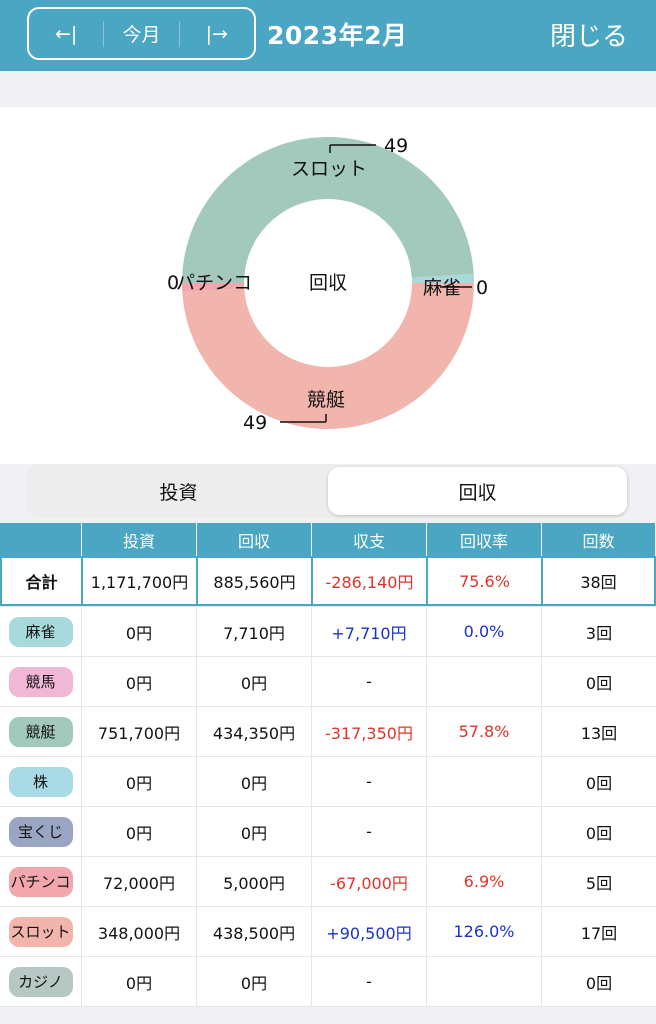  I want to click on category-cell: パチンコ, so click(41, 881).